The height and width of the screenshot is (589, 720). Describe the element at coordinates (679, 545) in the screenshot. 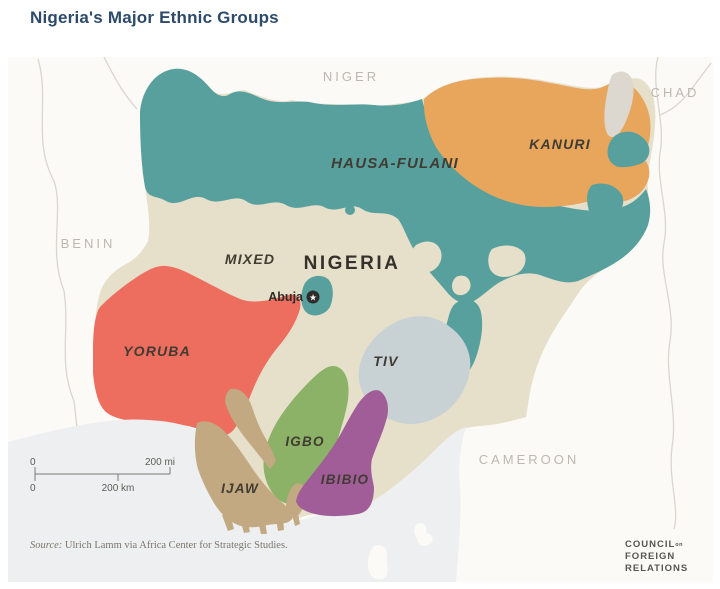

I see `logo-on: on` at that location.